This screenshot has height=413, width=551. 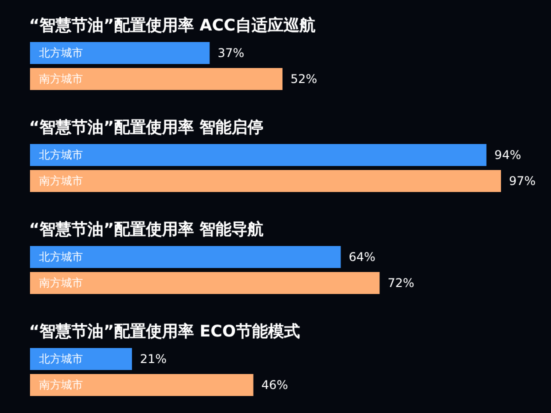 I want to click on chart-title: “智慧节油”配置使用率 ECO节能模式, so click(x=164, y=331).